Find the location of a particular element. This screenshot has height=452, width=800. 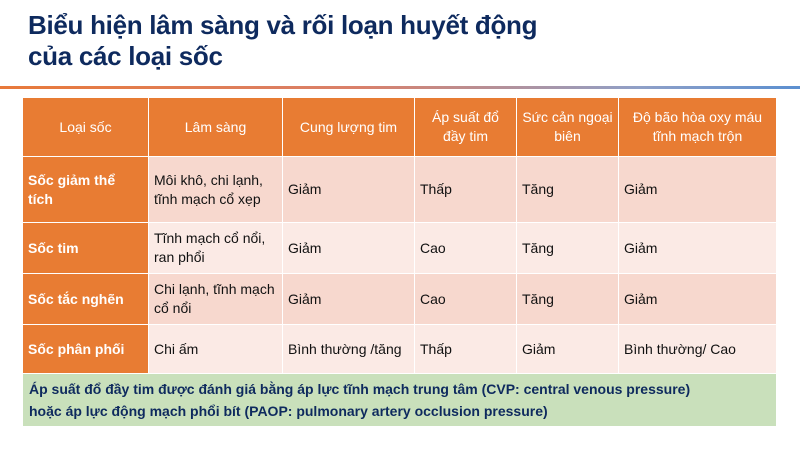

header-cell: Loại sốc is located at coordinates (85, 127).